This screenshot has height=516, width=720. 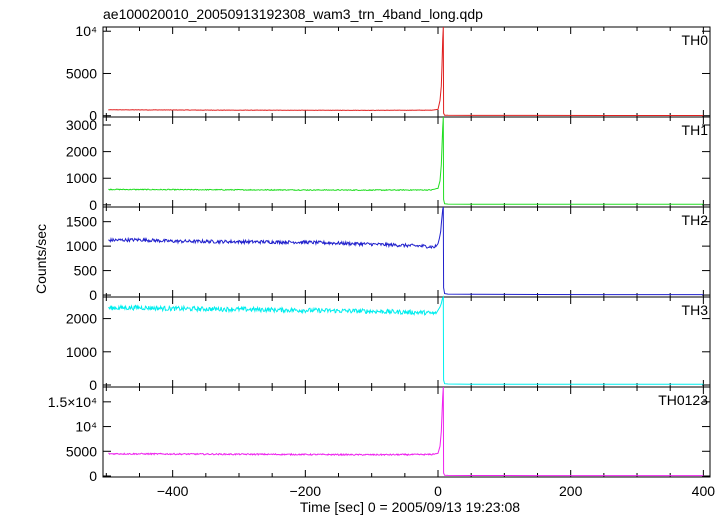 I want to click on panel-label: TH0, so click(x=695, y=40).